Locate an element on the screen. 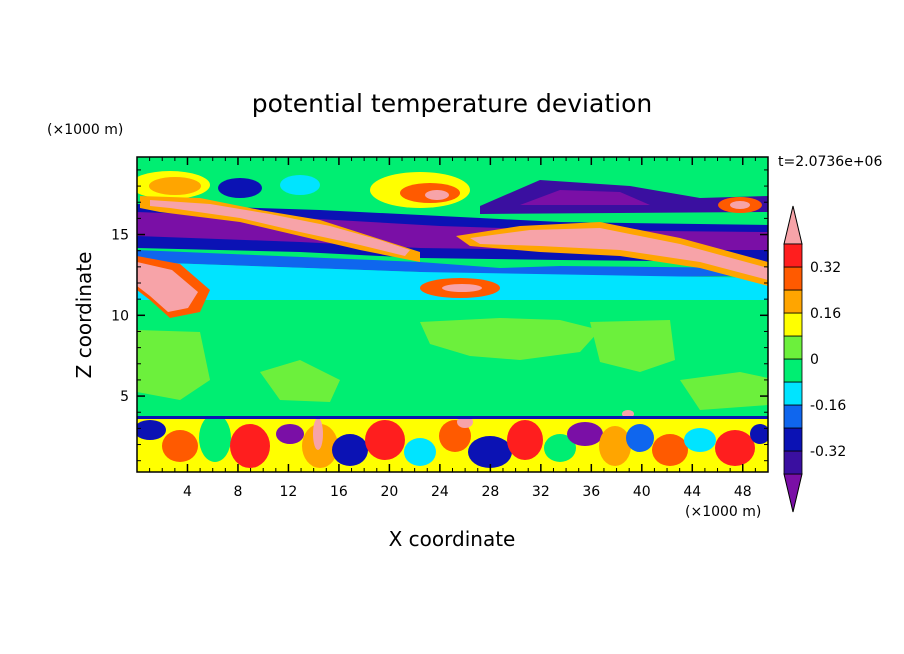  light-patch-far-east is located at coordinates (724, 391).